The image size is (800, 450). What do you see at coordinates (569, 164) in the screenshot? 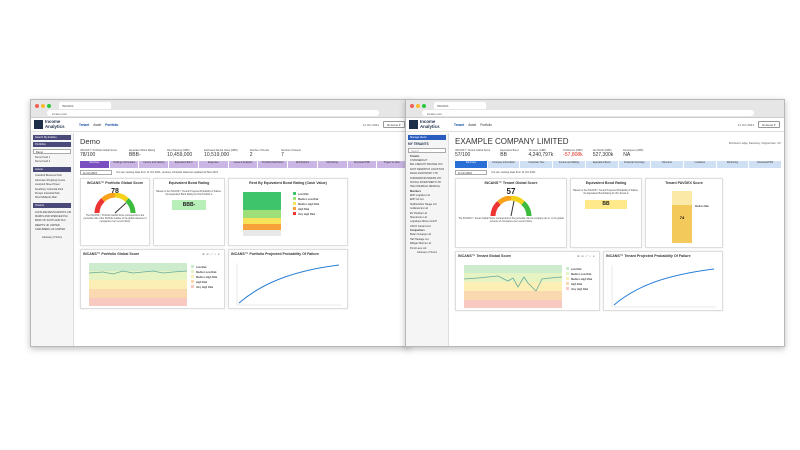
I see `tab: Income and Rating` at bounding box center [569, 164].